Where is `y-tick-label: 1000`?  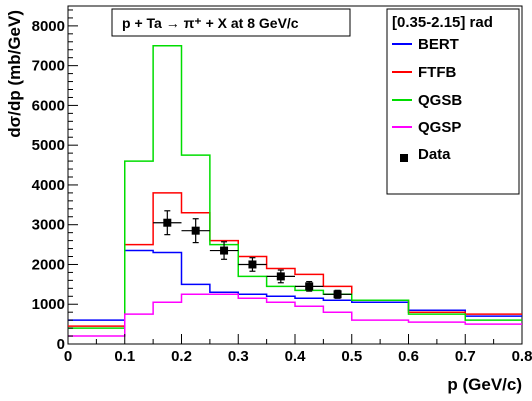
y-tick-label: 1000 is located at coordinates (48, 304).